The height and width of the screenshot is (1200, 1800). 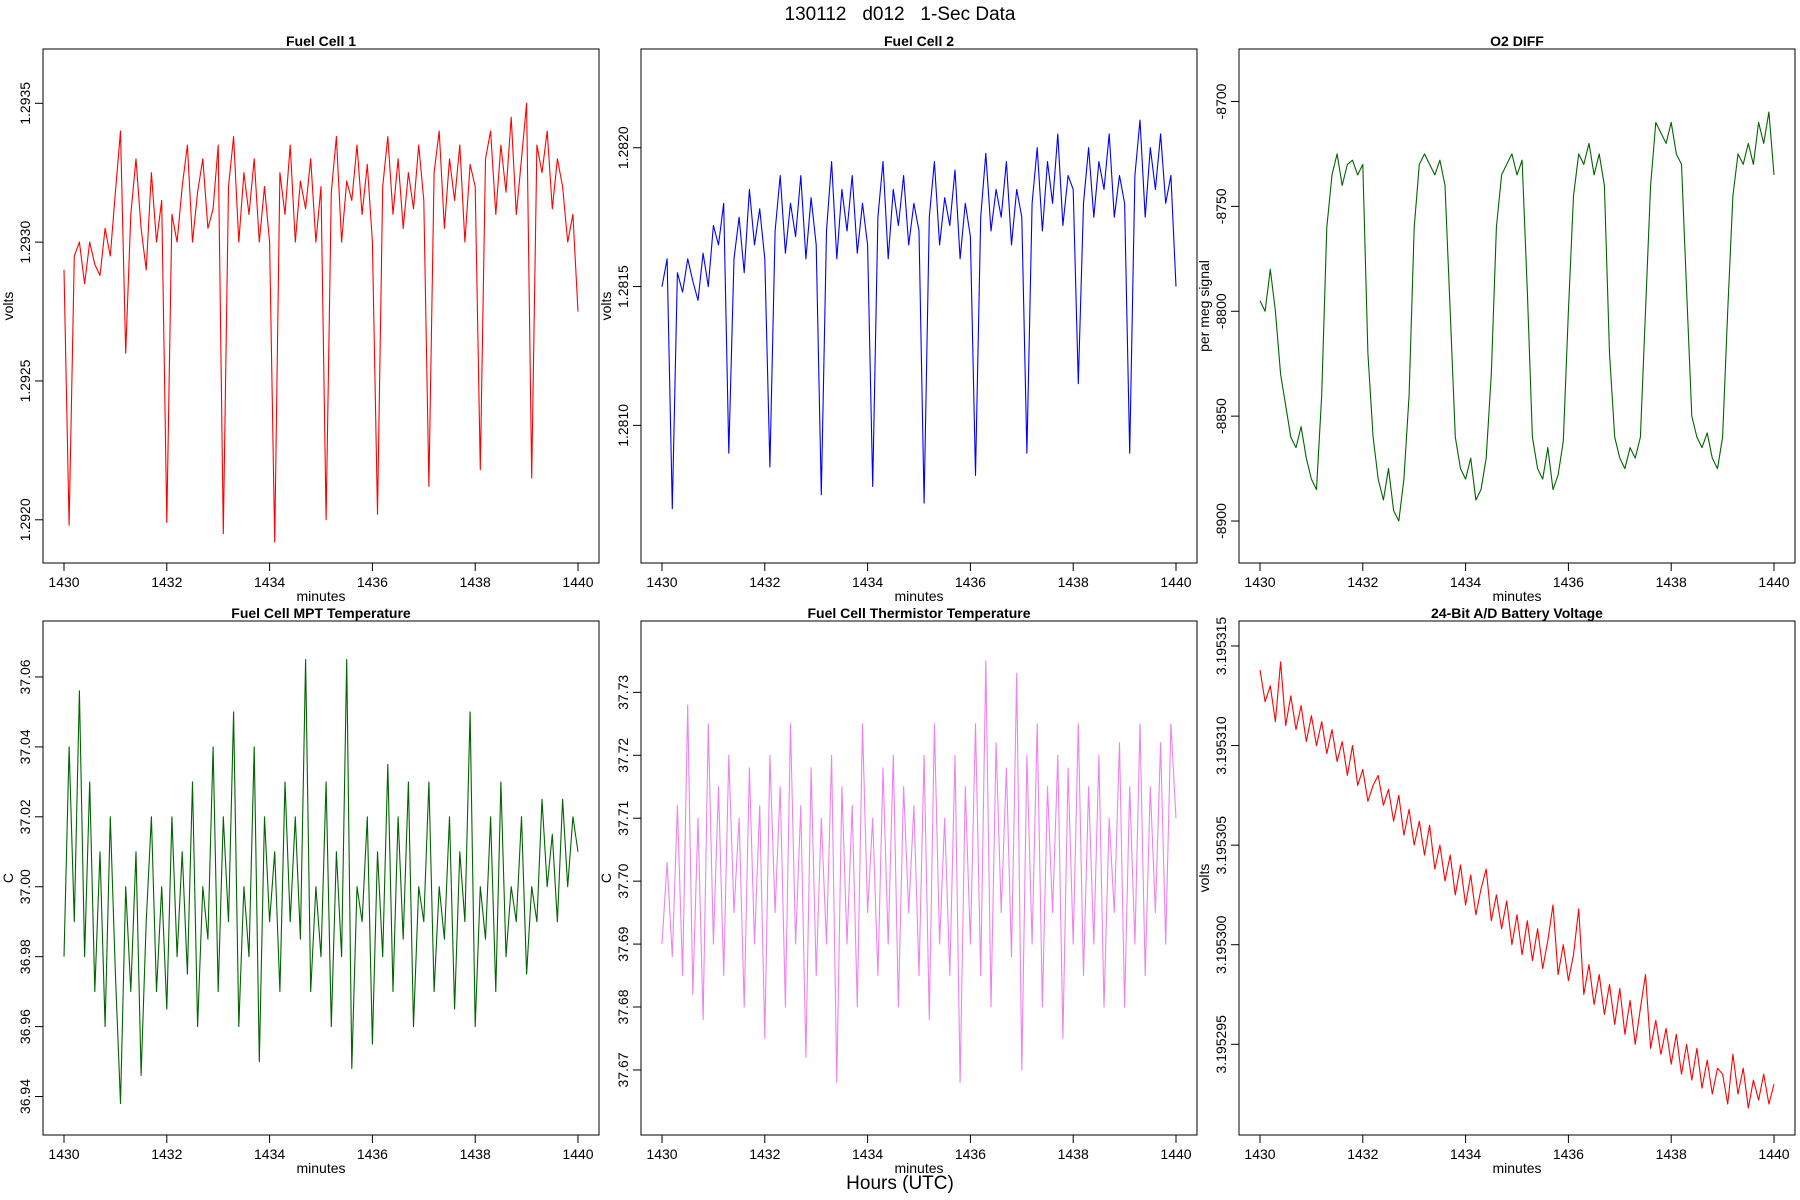 What do you see at coordinates (1221, 845) in the screenshot?
I see `y-tick-label: 3.195305` at bounding box center [1221, 845].